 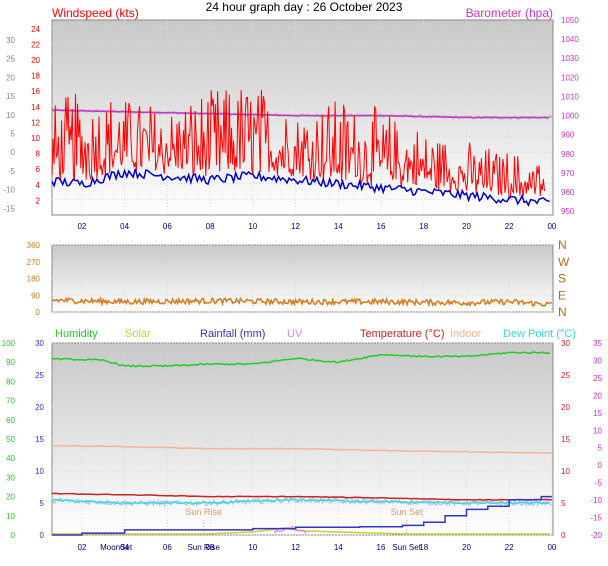 I want to click on wind-outer-tick-label: -10, so click(x=9, y=190).